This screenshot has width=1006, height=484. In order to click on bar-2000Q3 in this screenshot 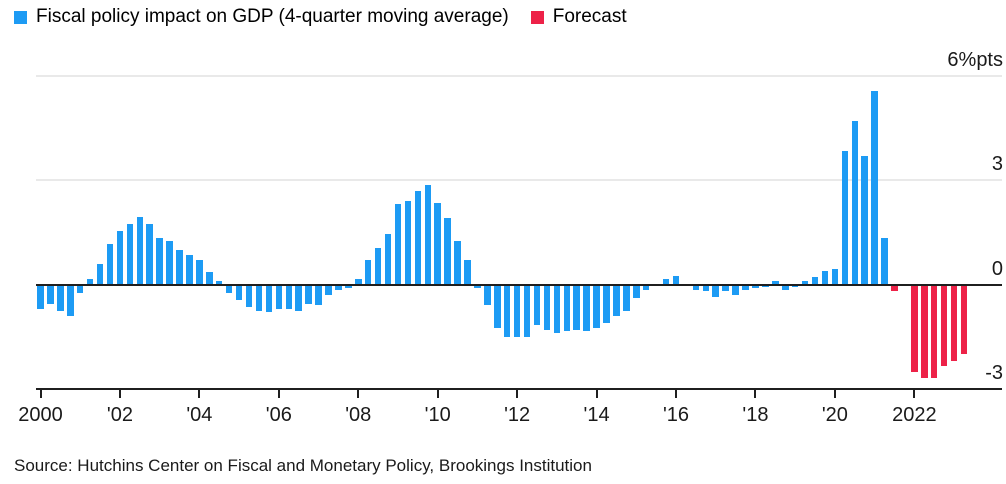, I will do `click(60, 297)`.